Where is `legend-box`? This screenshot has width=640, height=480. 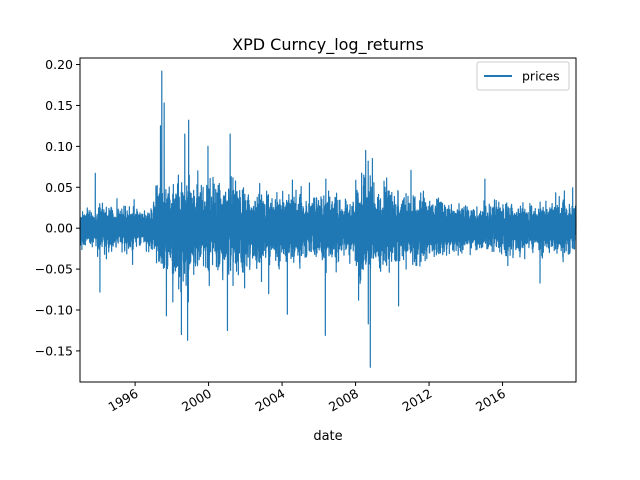
legend-box is located at coordinates (523, 76).